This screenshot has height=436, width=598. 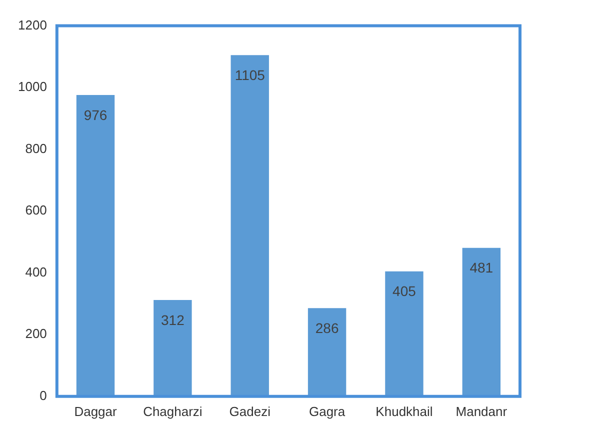 I want to click on y-tick-label: 400, so click(x=36, y=272).